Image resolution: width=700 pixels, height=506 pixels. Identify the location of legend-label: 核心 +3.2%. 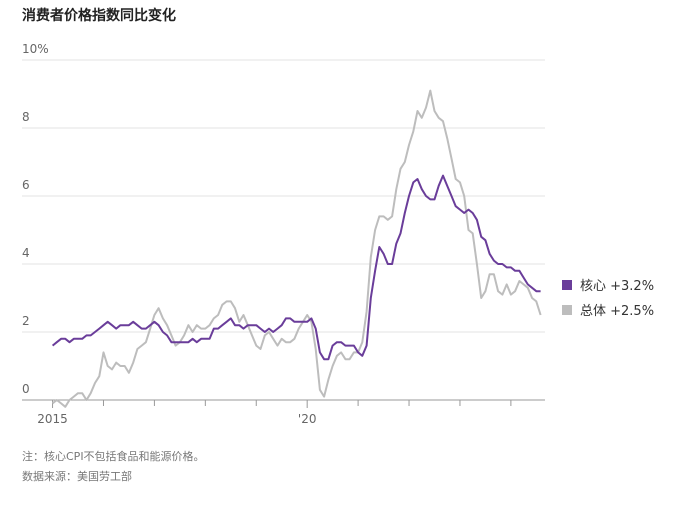
(617, 286).